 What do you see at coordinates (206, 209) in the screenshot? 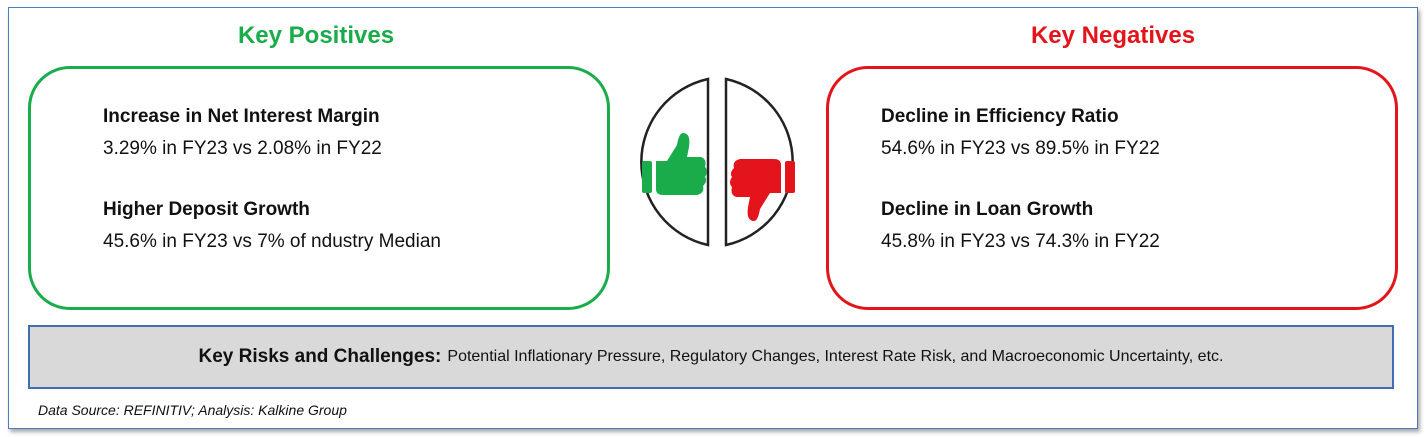
I see `item-heading: Higher Deposit Growth` at bounding box center [206, 209].